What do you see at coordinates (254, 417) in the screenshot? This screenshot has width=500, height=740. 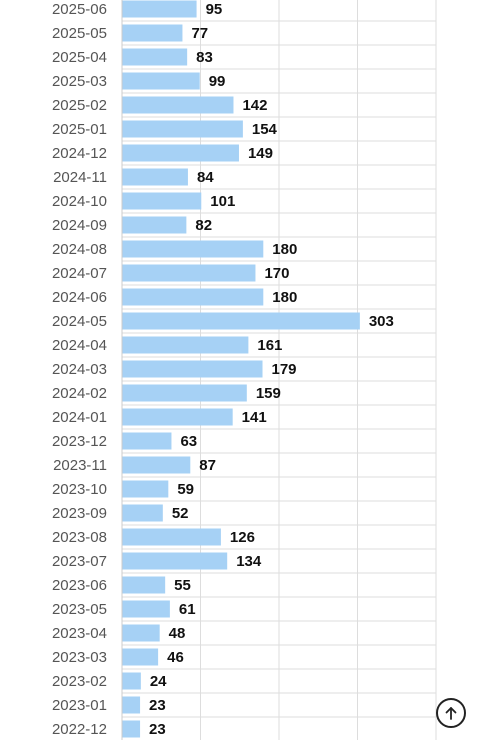 I see `value-label: 141` at bounding box center [254, 417].